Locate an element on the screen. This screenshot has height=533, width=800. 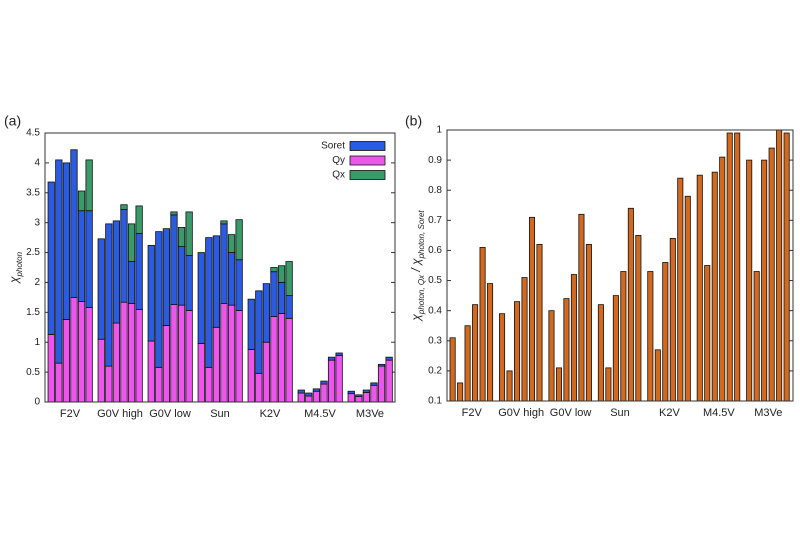
y-axis-label: χphoton, Qx / χphoton, Soret is located at coordinates (417, 266).